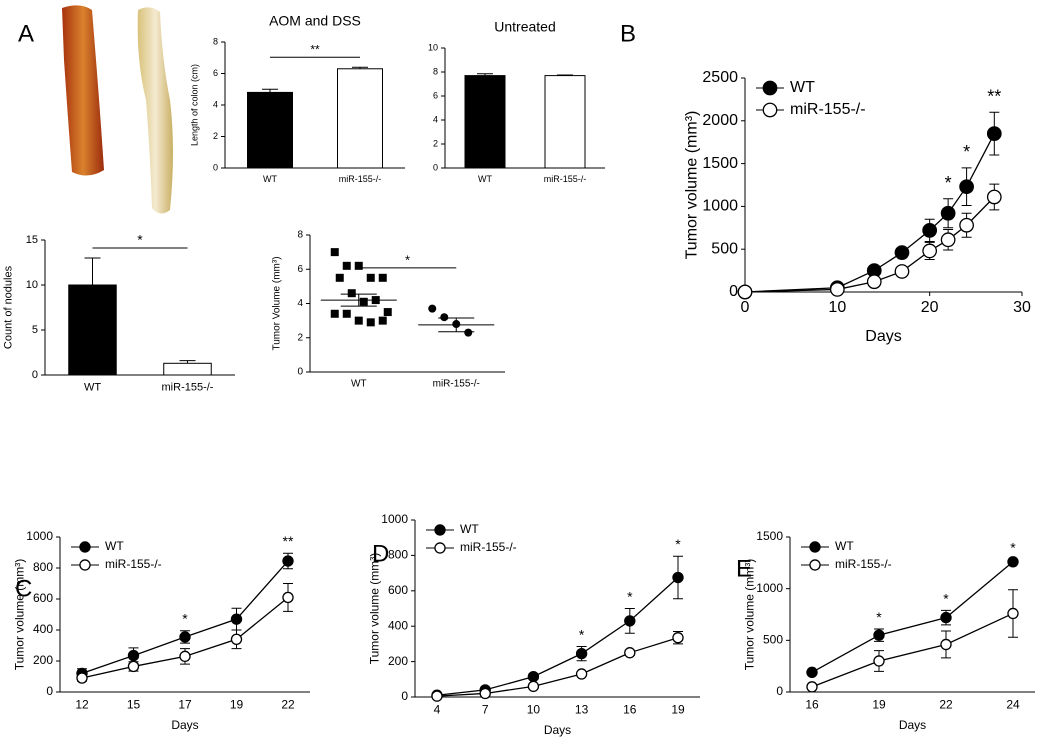  I want to click on x-tick-label: miR-155-/-, so click(360, 179).